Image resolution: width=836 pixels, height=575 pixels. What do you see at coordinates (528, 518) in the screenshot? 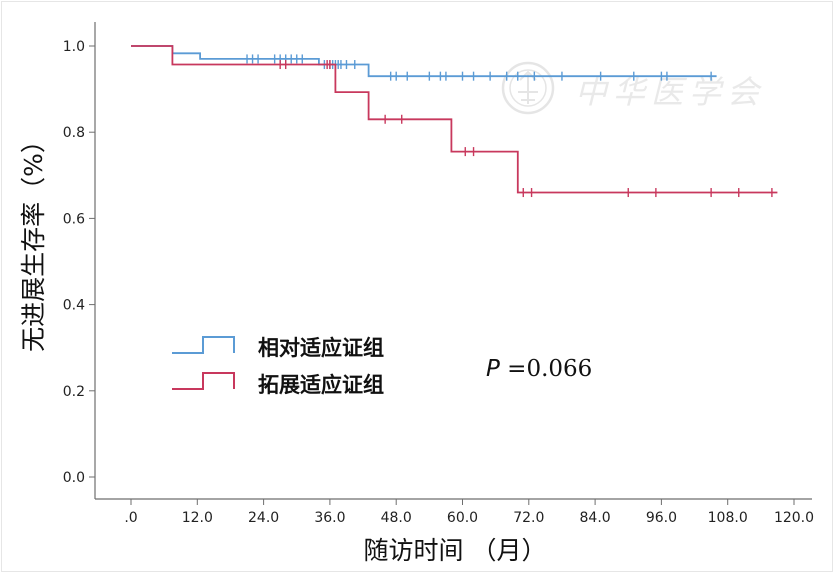
I see `x-tick-label-6: 72.0` at bounding box center [528, 518].